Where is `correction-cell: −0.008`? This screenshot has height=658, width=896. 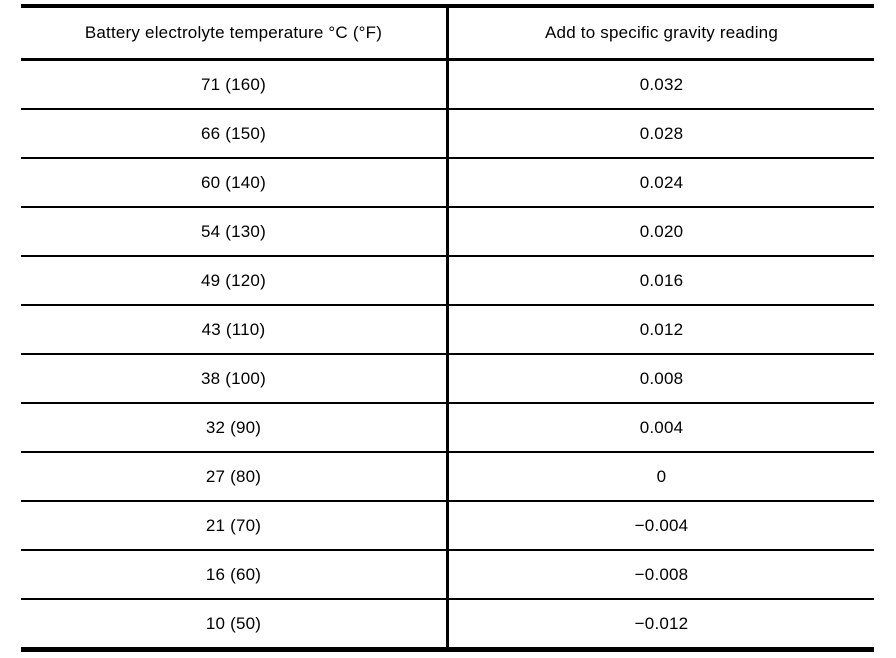 correction-cell: −0.008 is located at coordinates (660, 575).